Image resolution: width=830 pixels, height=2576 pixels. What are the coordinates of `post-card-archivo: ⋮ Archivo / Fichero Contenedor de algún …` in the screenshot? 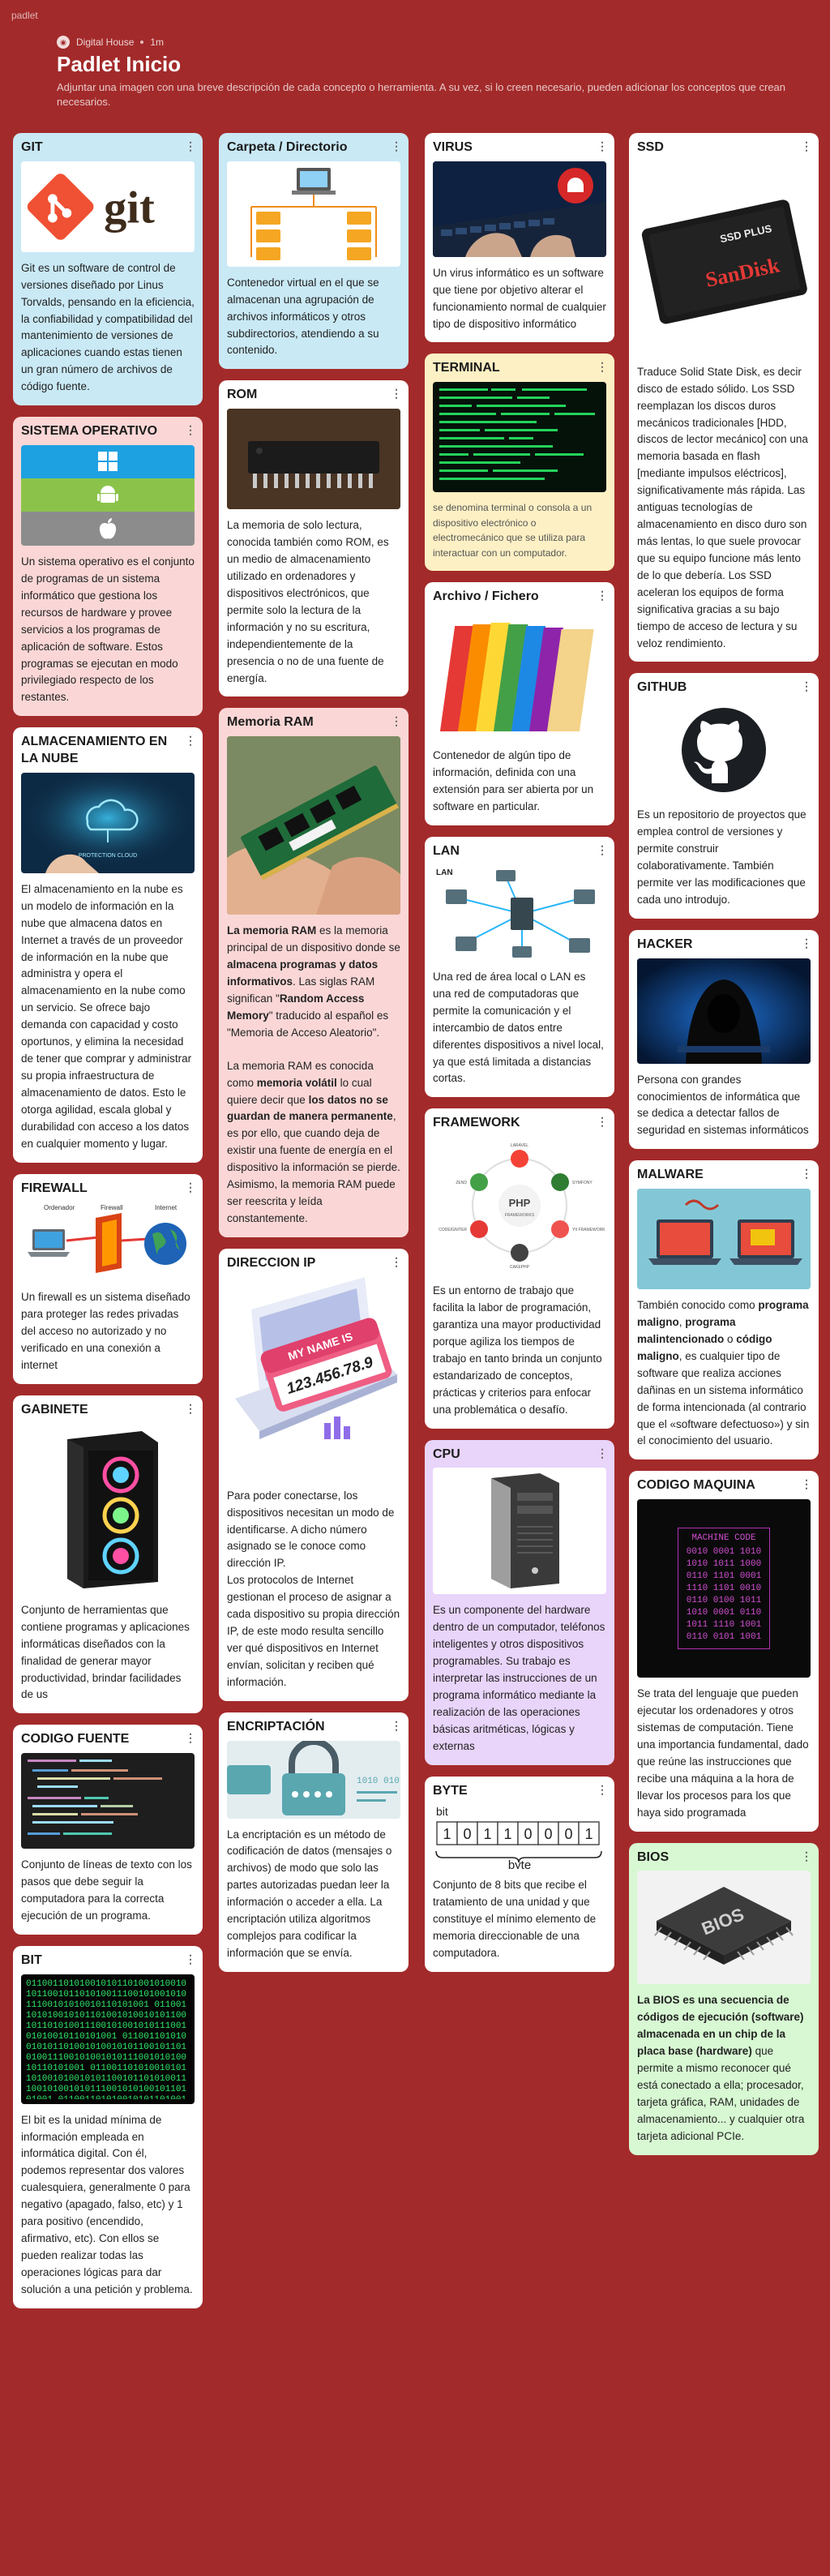 It's located at (519, 703).